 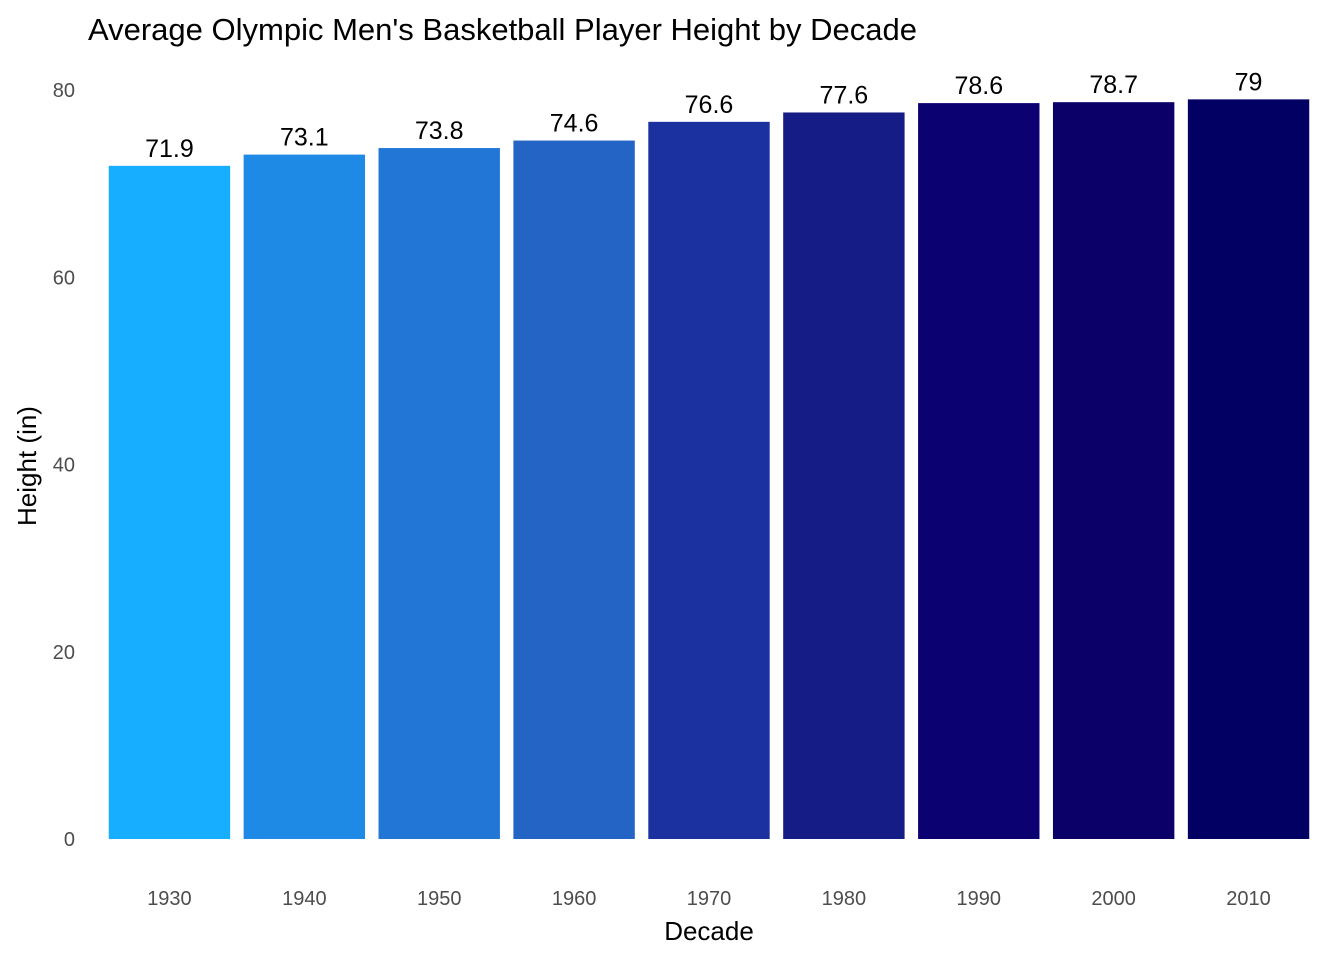 I want to click on bar-1930, so click(x=169, y=502).